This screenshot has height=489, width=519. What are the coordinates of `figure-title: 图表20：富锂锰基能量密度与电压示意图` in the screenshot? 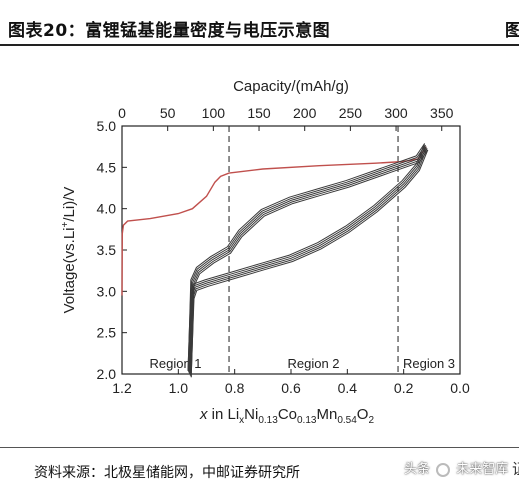 It's located at (169, 31).